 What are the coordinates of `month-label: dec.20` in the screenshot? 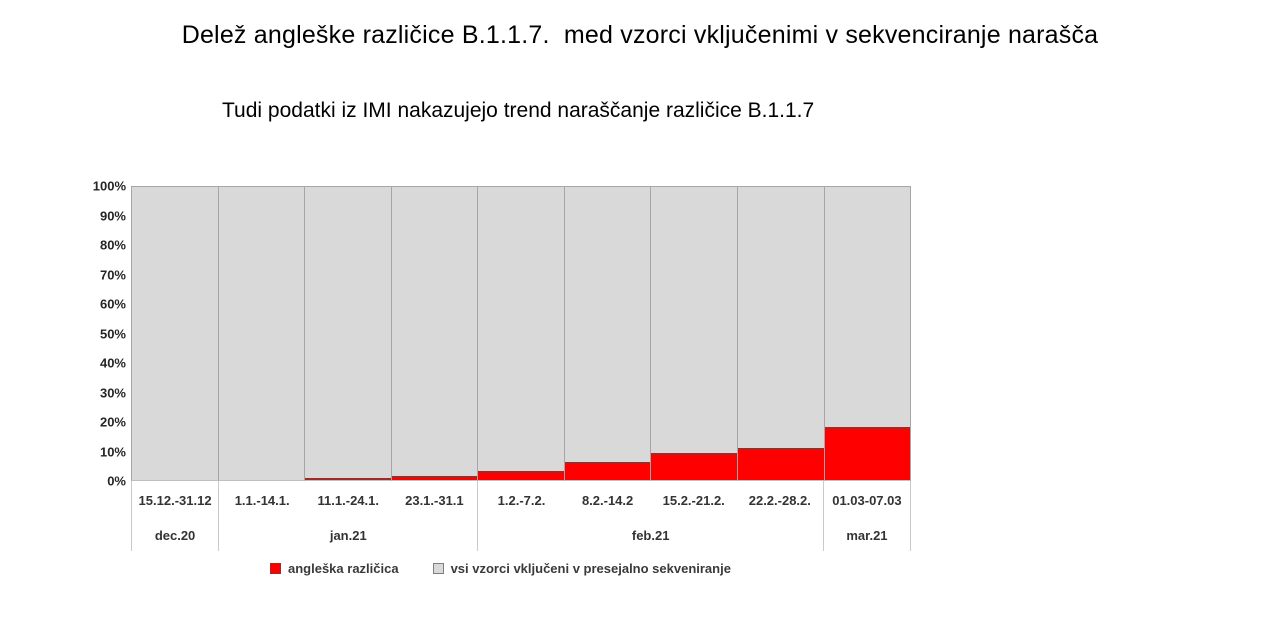 It's located at (175, 535).